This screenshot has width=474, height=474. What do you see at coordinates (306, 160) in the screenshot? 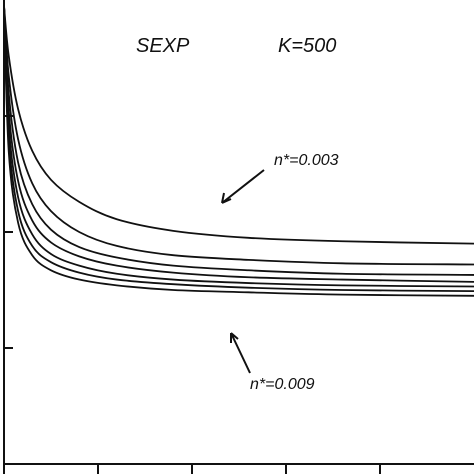
I see `annotation-top-curve: n*=0.003` at bounding box center [306, 160].